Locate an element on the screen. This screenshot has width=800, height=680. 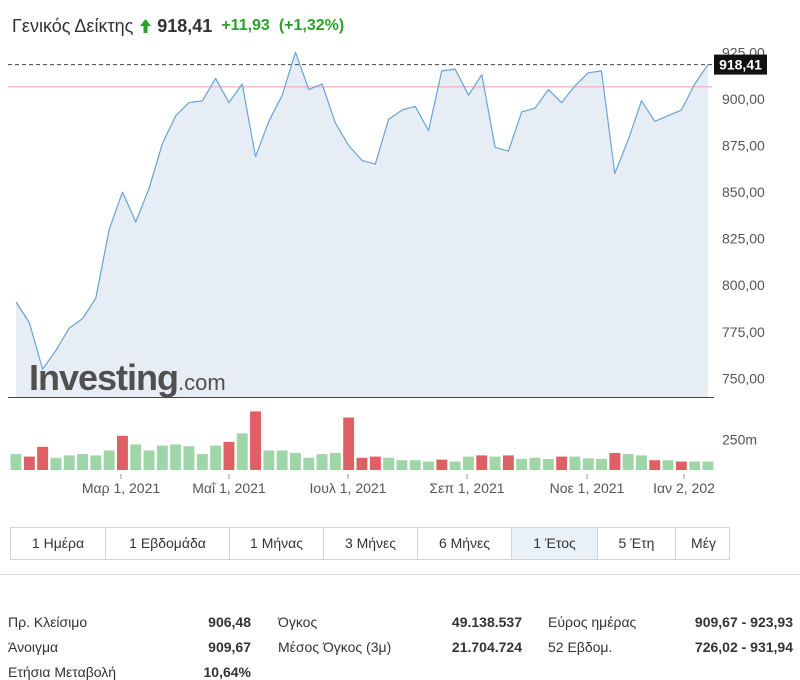
timeframe-tab: 1 Εβδομάδα is located at coordinates (168, 543).